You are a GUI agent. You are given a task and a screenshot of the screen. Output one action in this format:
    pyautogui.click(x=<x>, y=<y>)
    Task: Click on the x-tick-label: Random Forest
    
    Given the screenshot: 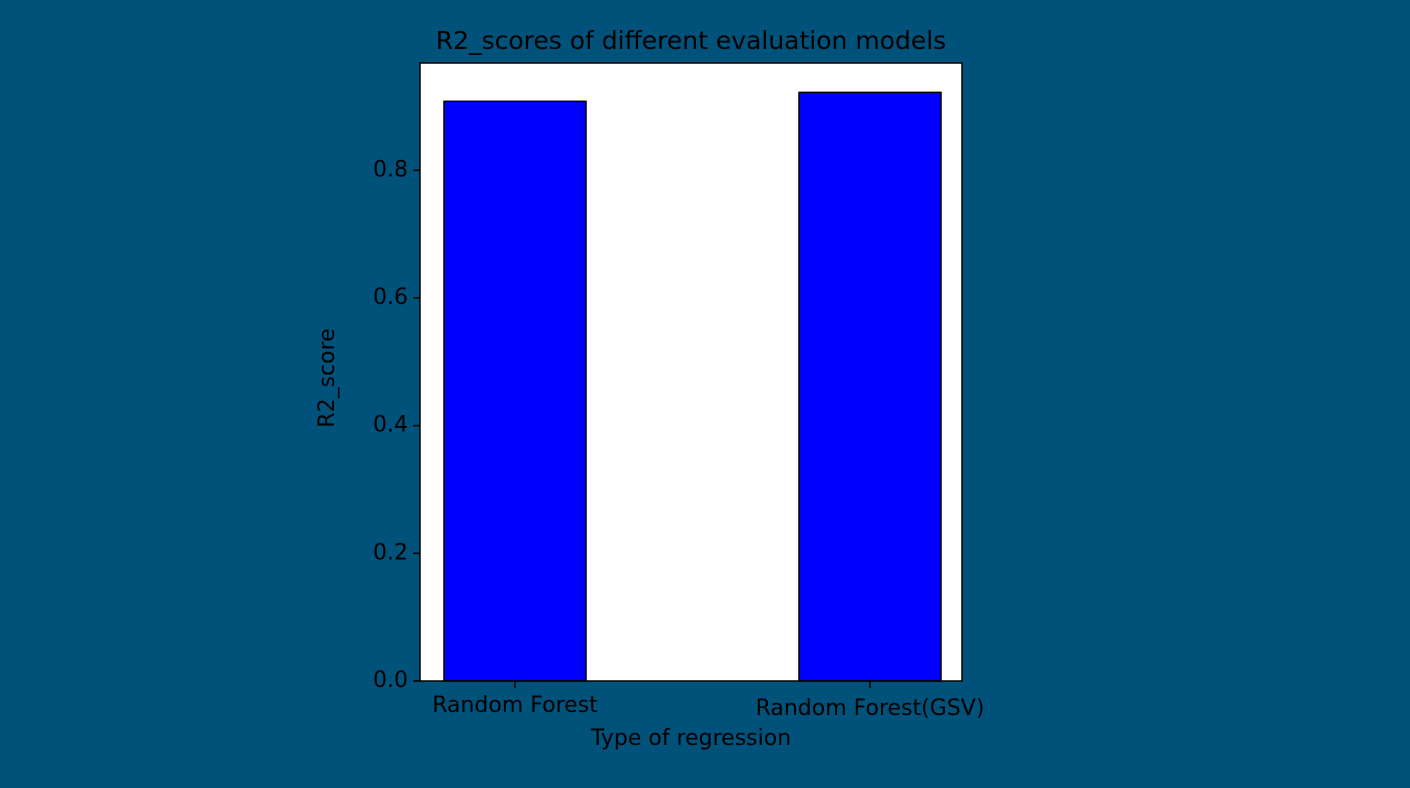 What is the action you would take?
    pyautogui.click(x=515, y=705)
    